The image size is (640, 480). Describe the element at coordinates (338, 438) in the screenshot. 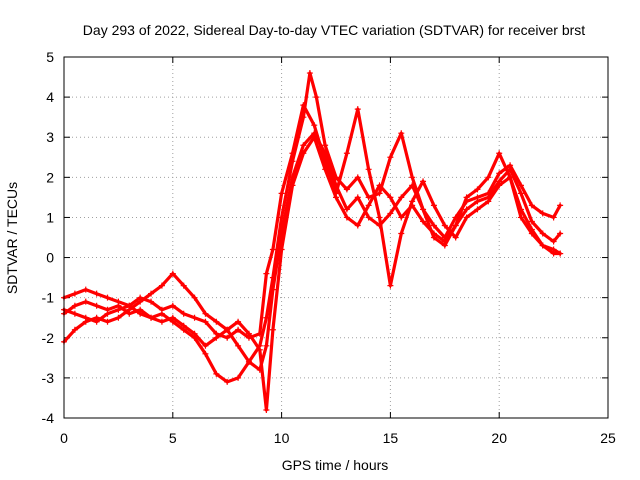

I see `x-tick-labels: 0 5 10 15 20 25` at that location.